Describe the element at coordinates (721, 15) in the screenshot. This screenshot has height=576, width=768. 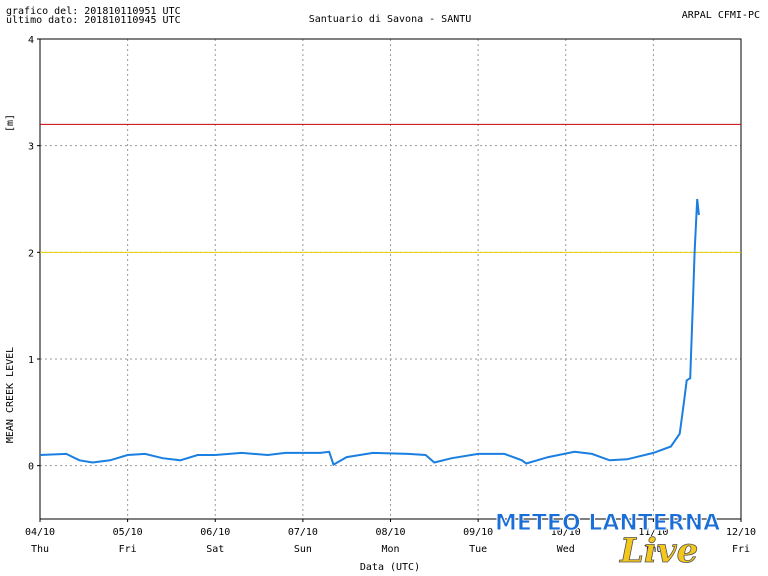
I see `header-right: ARPAL CFMI-PC` at that location.